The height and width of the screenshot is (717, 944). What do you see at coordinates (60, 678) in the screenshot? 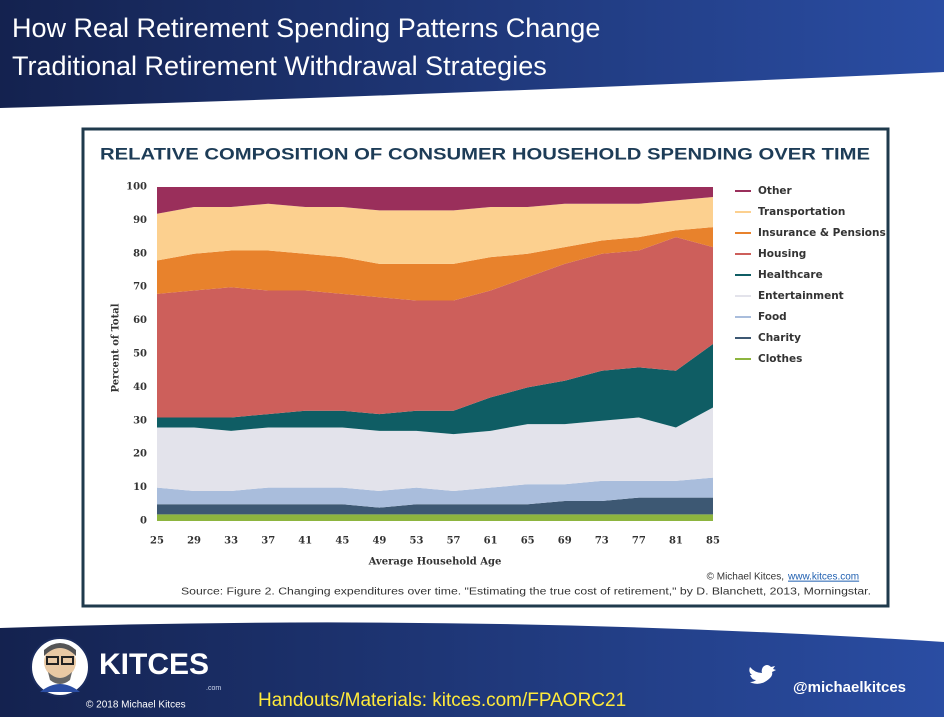
I see `logo-beard` at bounding box center [60, 678].